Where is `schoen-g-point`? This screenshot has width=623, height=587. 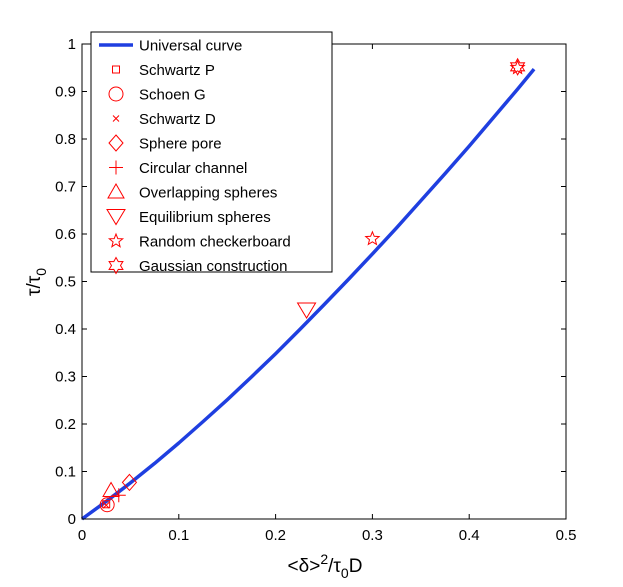 schoen-g-point is located at coordinates (107, 505).